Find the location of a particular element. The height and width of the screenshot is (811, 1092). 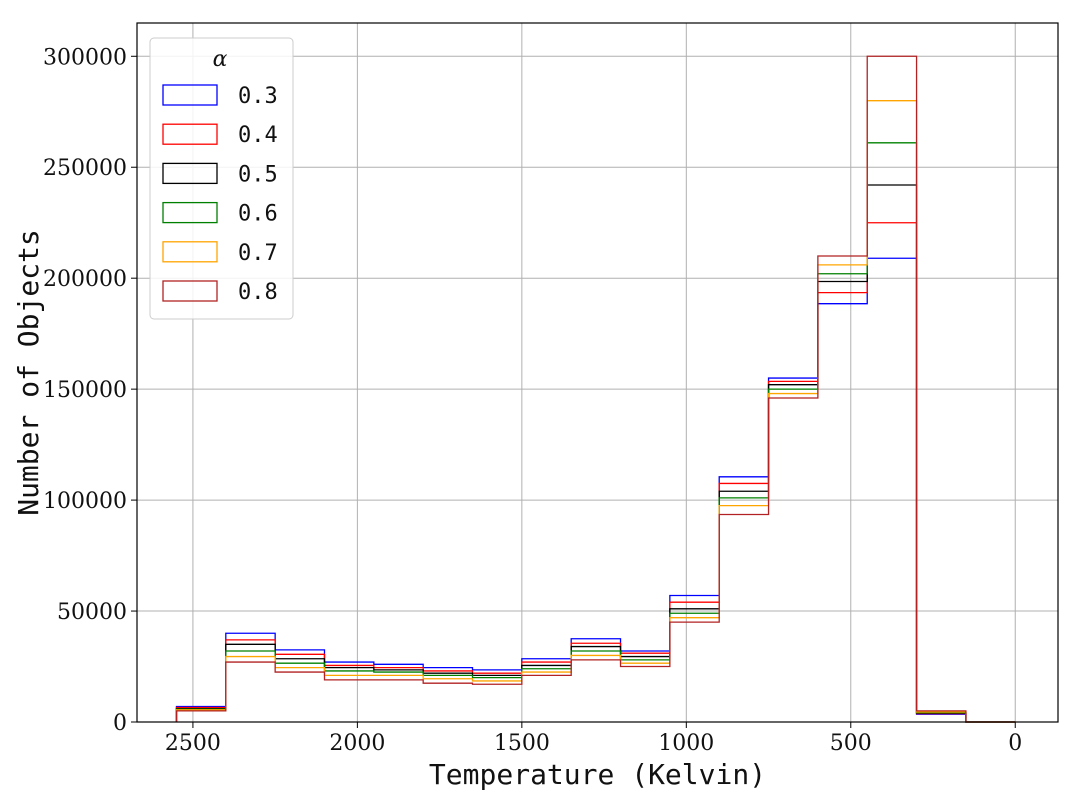

x-tick-label: 0 is located at coordinates (1015, 743).